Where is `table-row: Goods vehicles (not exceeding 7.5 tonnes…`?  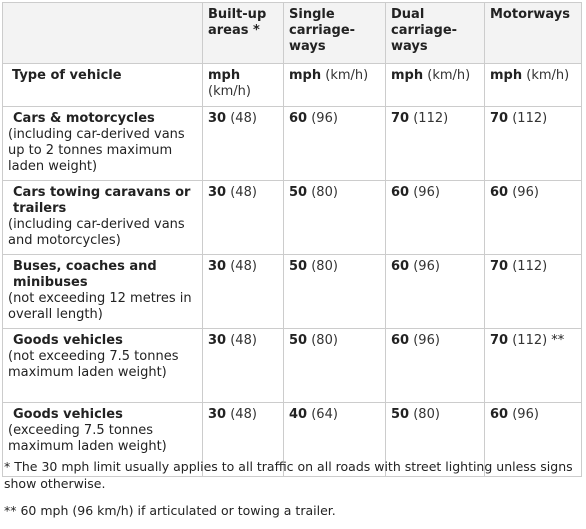
table-row: Goods vehicles (not exceeding 7.5 tonnes… is located at coordinates (292, 365).